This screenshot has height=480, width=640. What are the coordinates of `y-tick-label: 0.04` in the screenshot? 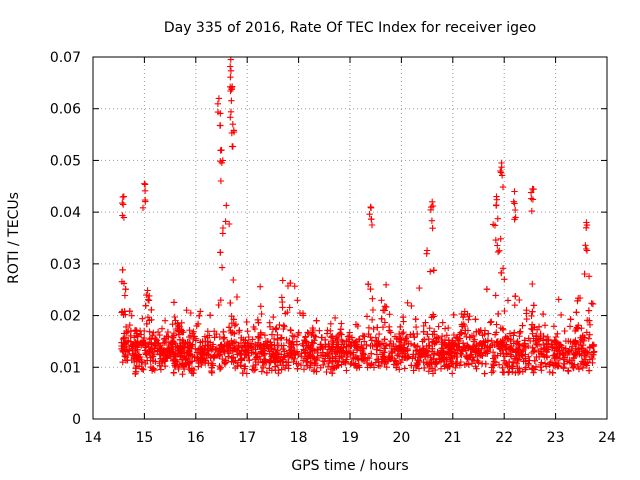 It's located at (65, 213).